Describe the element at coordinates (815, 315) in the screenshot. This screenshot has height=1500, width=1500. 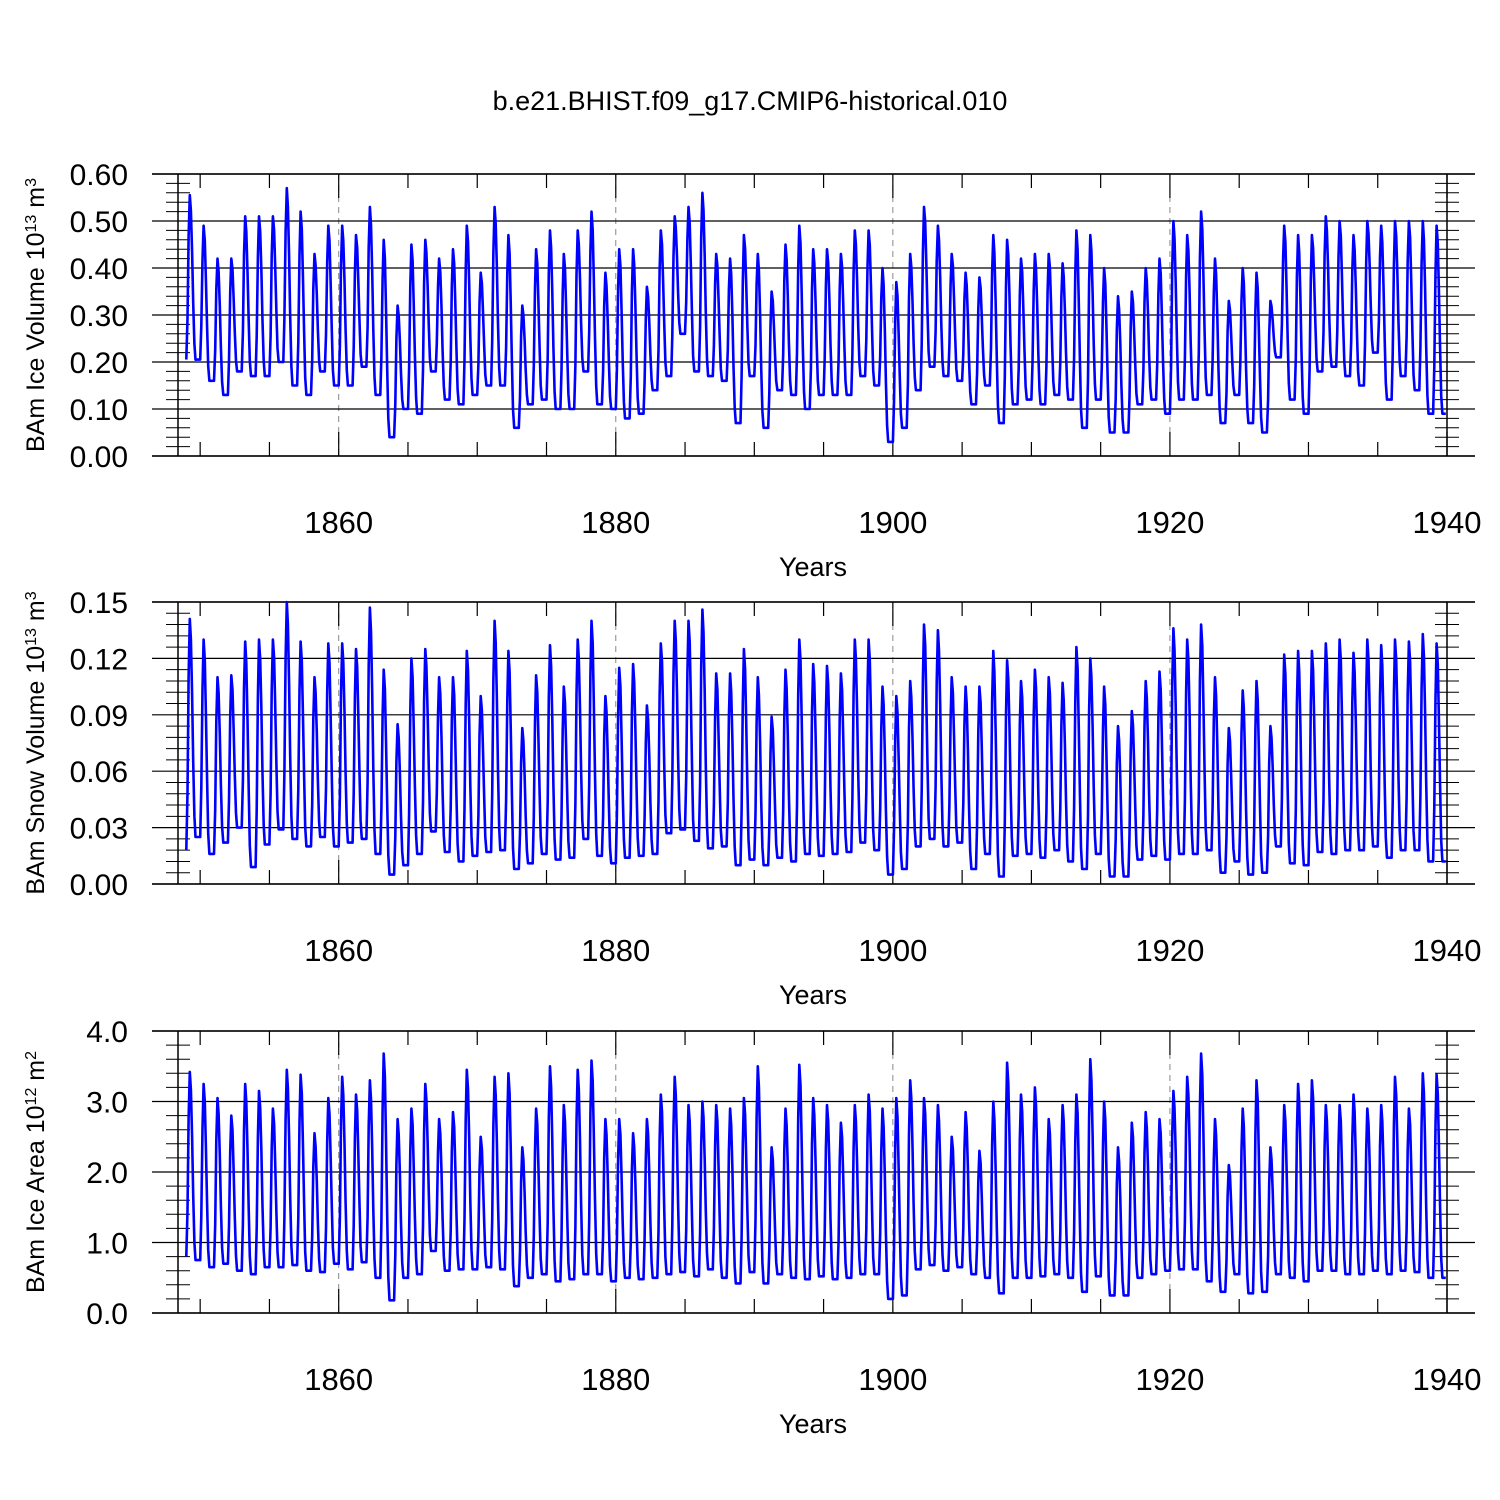
I see `series-line-ice-volume` at that location.